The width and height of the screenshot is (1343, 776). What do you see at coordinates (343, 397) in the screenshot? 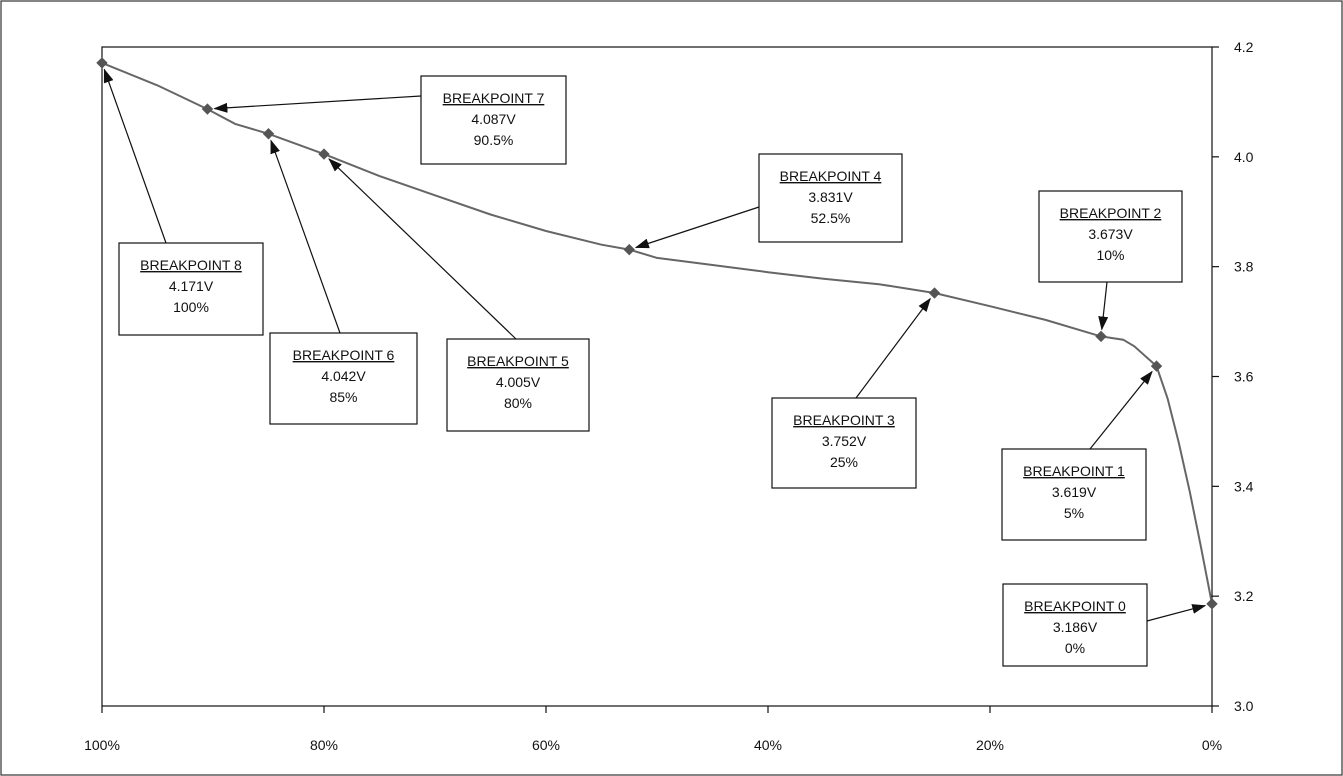
I see `breakpoint-soc: 85%` at bounding box center [343, 397].